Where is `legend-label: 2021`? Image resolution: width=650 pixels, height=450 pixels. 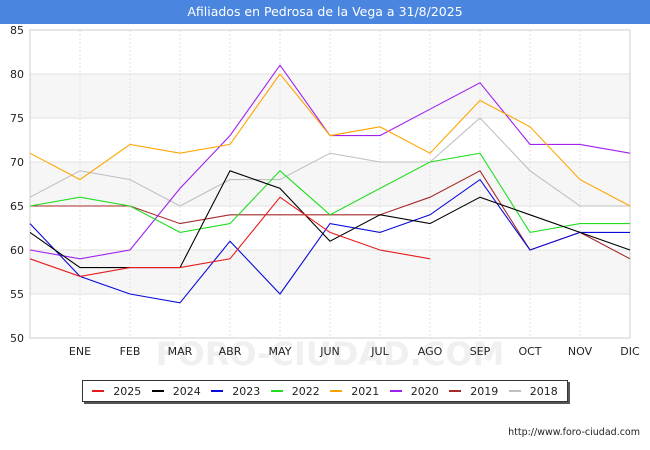 legend-label: 2021 is located at coordinates (365, 391).